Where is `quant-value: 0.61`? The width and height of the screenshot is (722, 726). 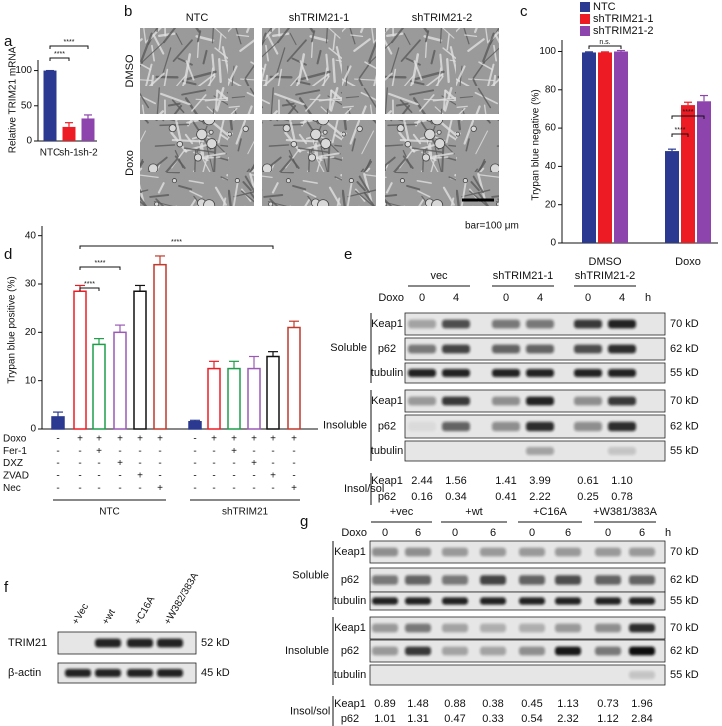 quant-value: 0.61 is located at coordinates (587, 481).